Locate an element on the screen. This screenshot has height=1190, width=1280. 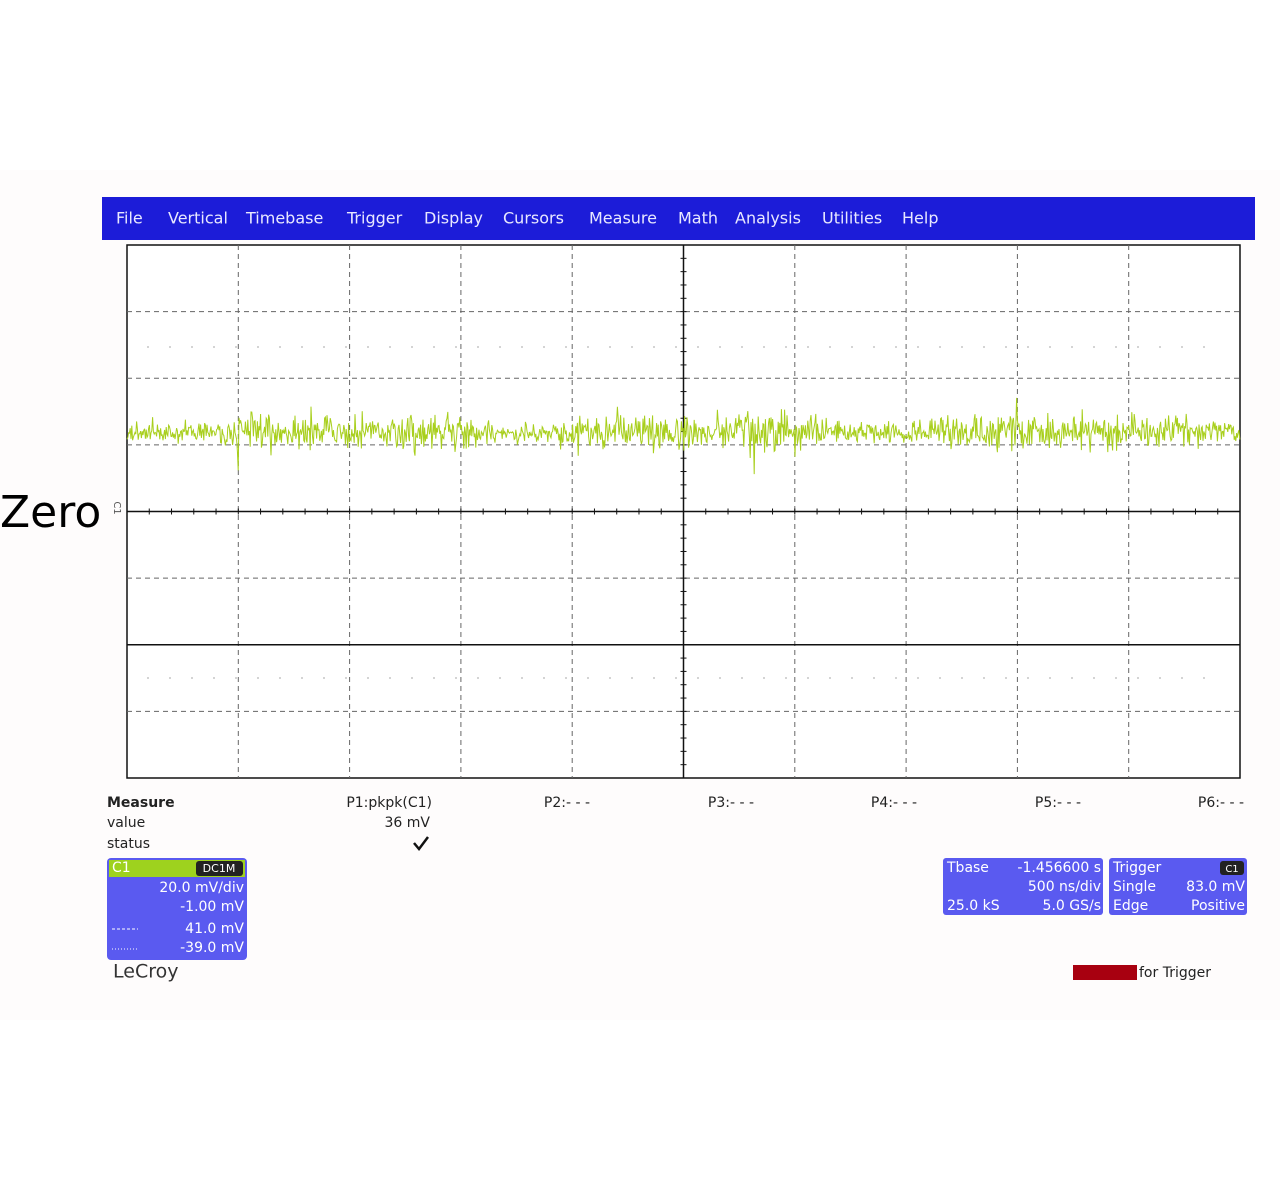
channel-line: 20.0 mV/div is located at coordinates (201, 888).